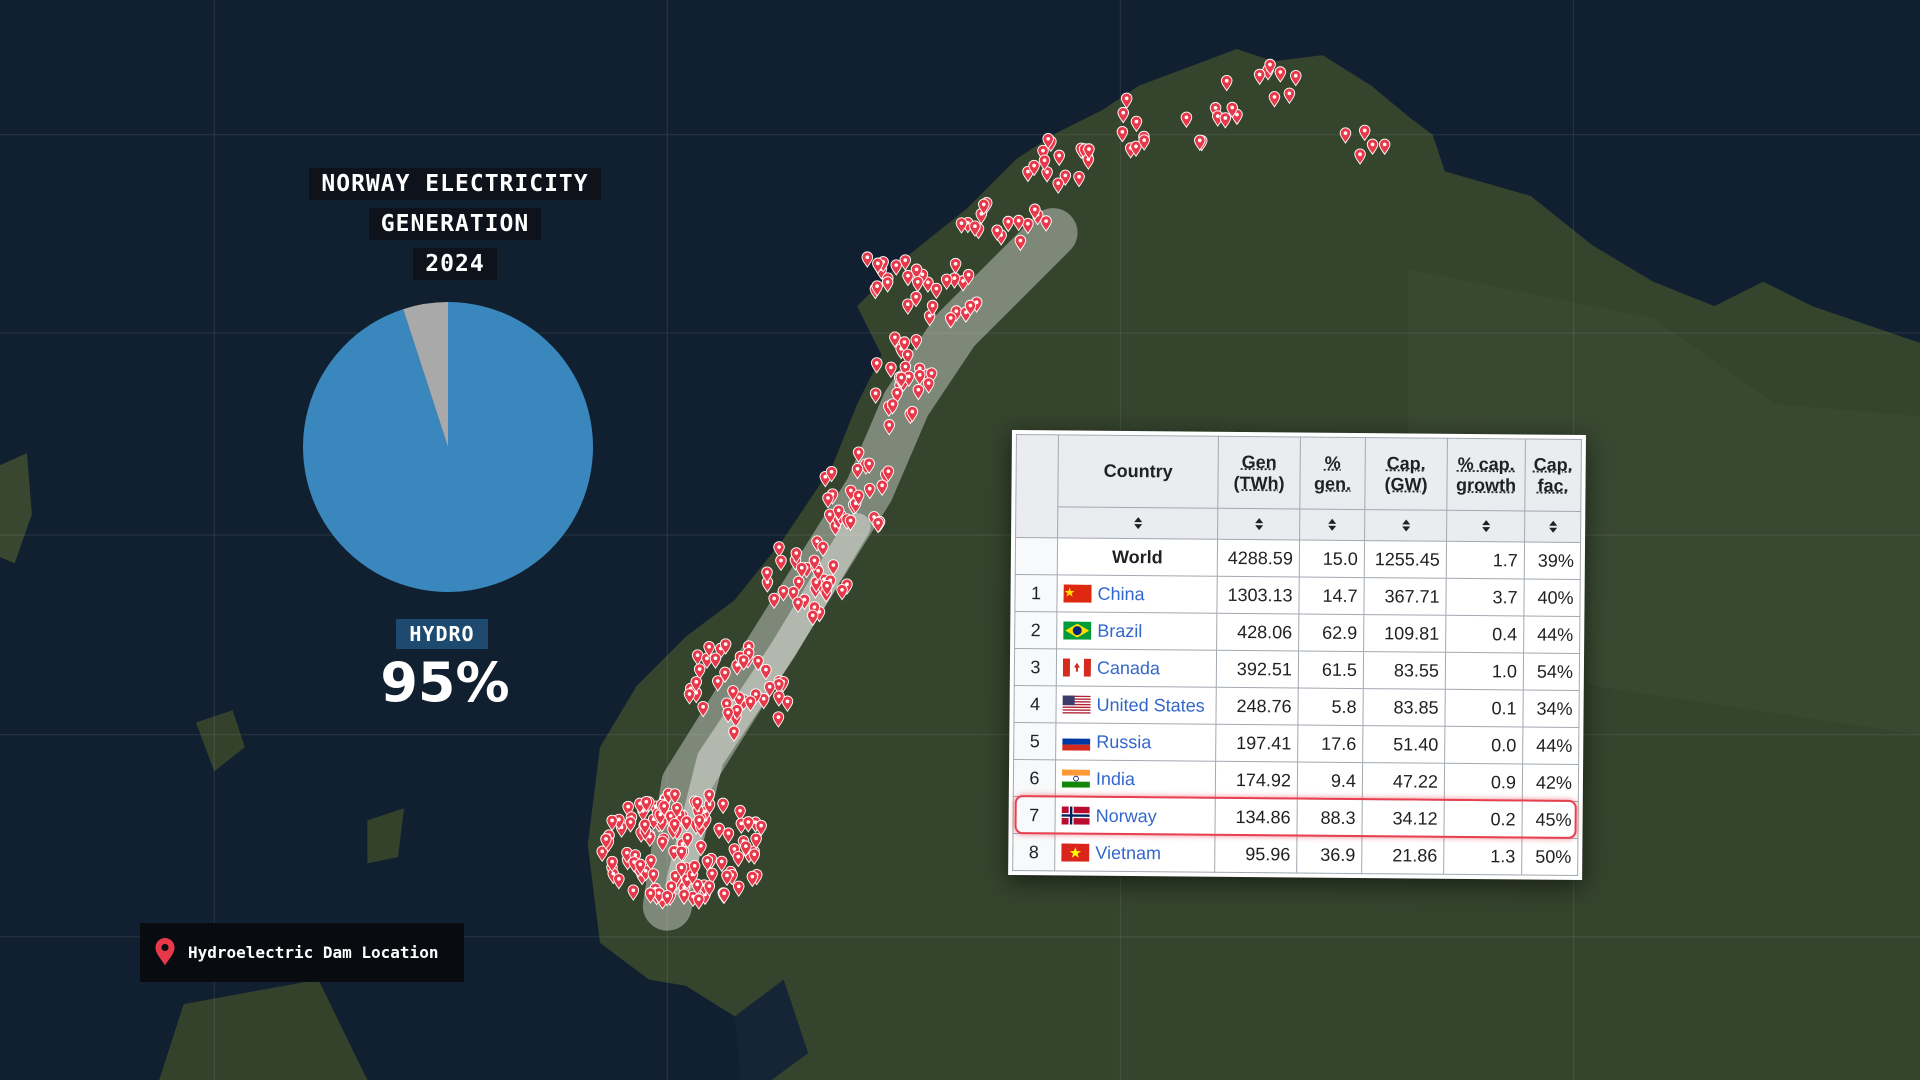  Describe the element at coordinates (165, 951) in the screenshot. I see `legend-pin-icon` at that location.